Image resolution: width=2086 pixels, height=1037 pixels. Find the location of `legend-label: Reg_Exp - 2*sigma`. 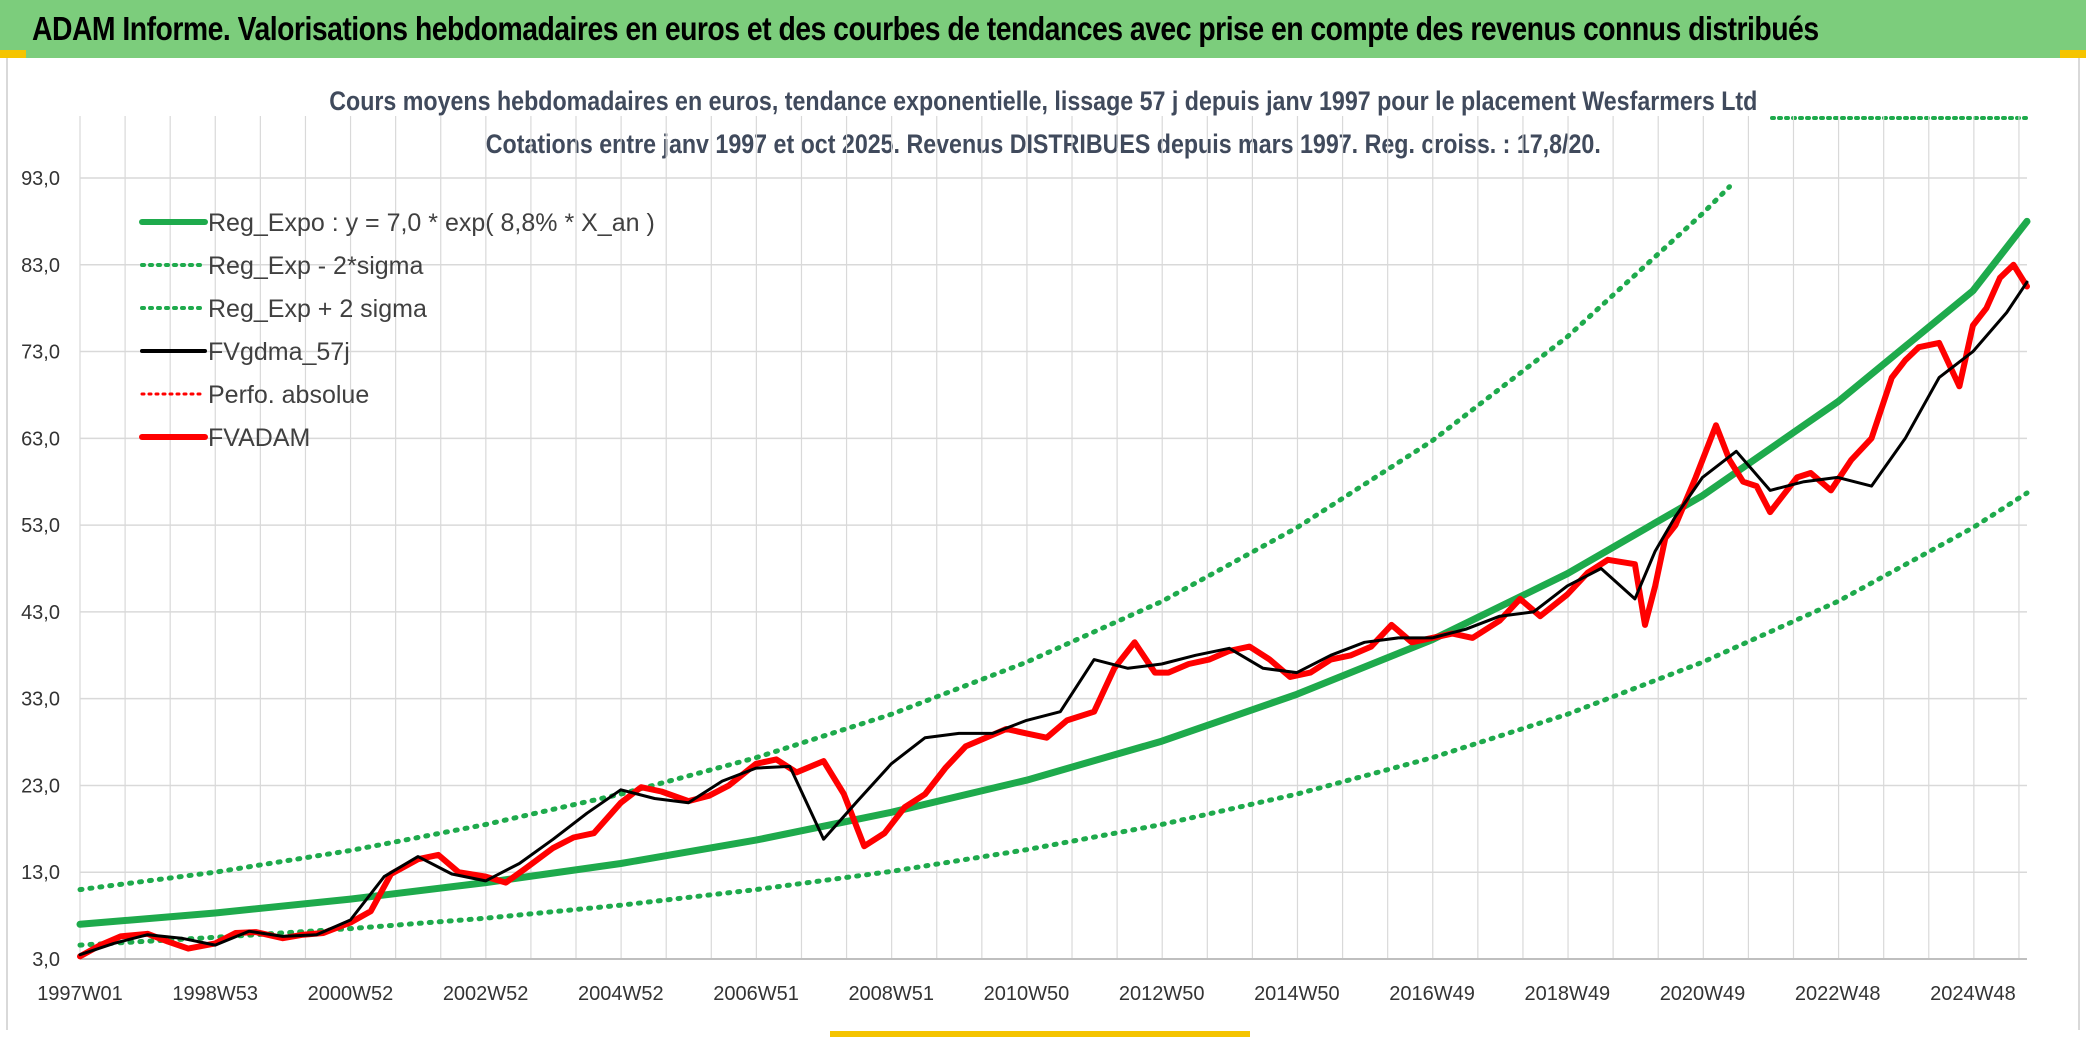

legend-label: Reg_Exp - 2*sigma is located at coordinates (315, 266).